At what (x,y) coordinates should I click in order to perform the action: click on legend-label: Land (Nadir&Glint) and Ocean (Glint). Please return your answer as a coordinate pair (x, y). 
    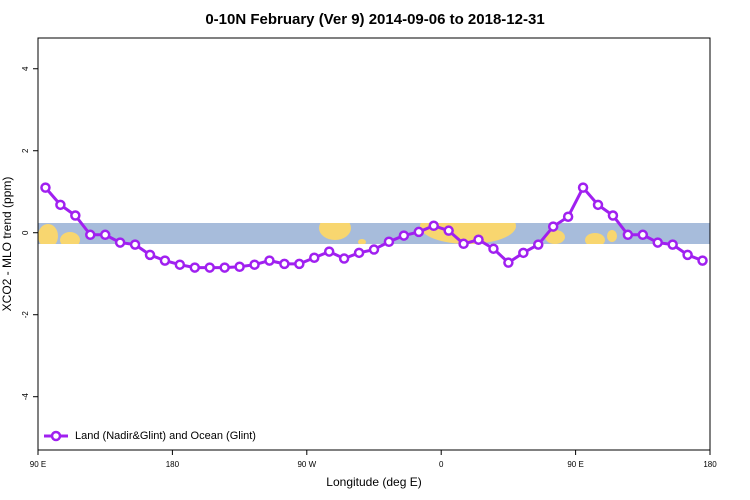
    Looking at the image, I should click on (165, 436).